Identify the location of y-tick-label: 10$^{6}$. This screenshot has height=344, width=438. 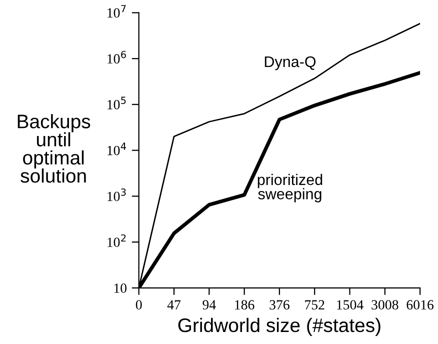
(117, 57).